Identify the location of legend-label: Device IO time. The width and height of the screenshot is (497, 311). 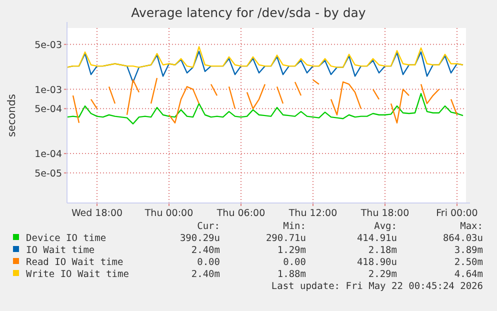
(66, 238).